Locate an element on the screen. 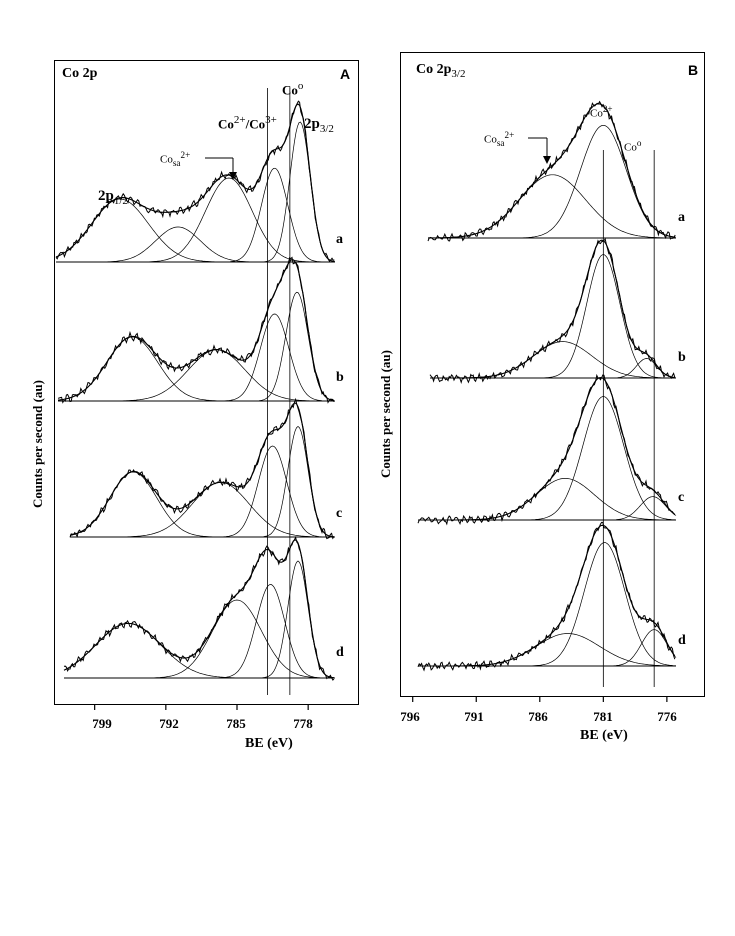 The width and height of the screenshot is (735, 936). trace-label-c-B: c is located at coordinates (681, 497).